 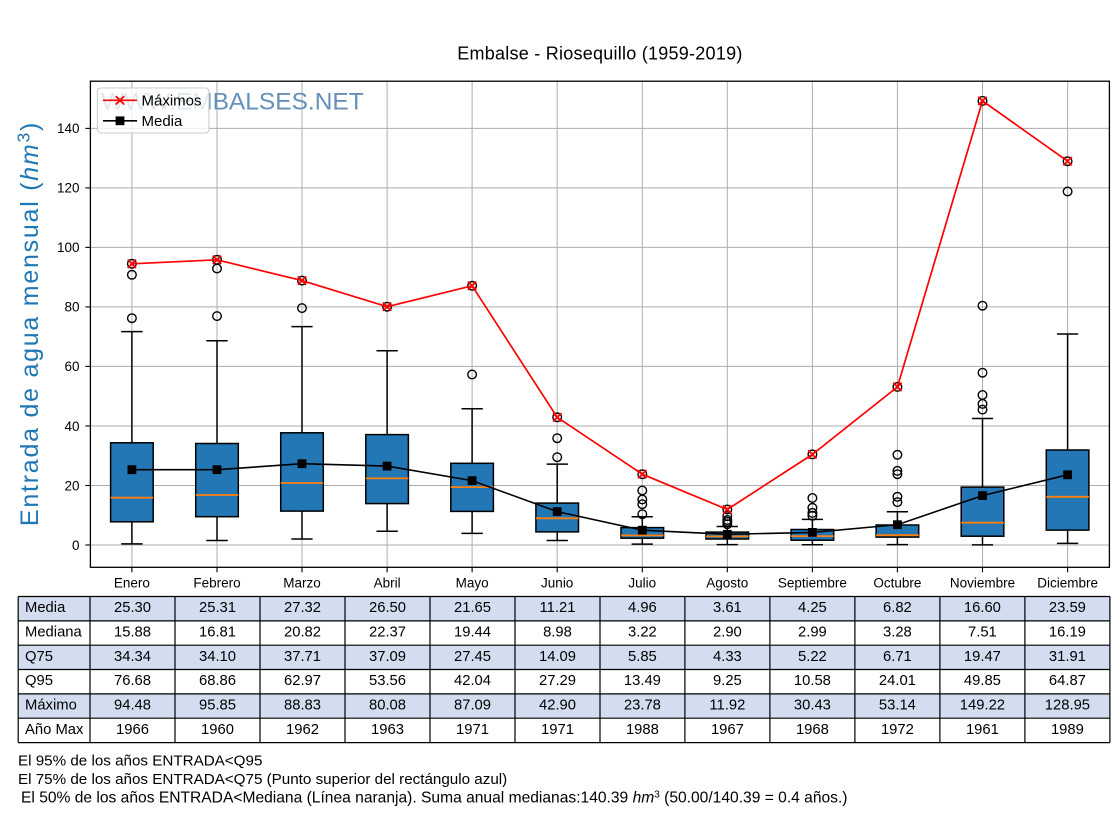 I want to click on svg-text: 42.04, so click(x=472, y=681).